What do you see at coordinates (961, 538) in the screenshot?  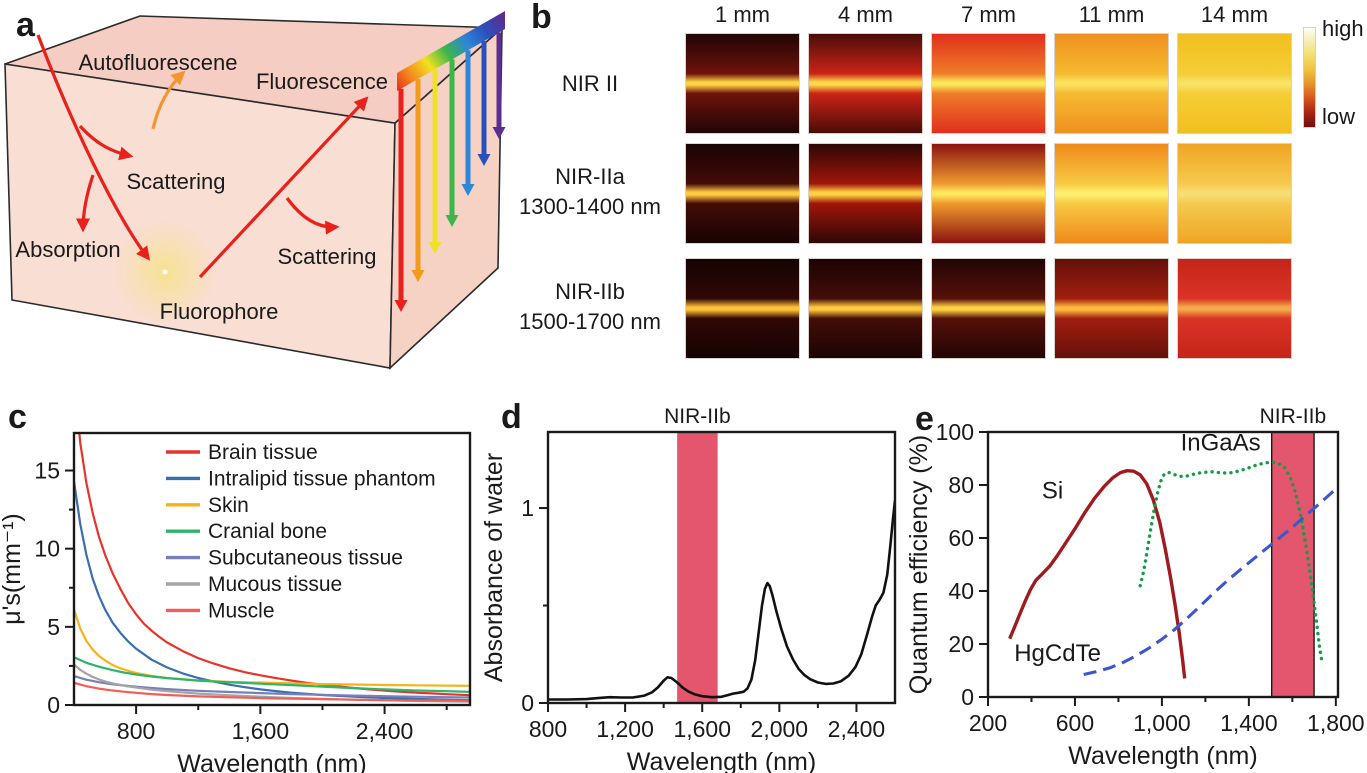 I see `y-tick-label: 60` at bounding box center [961, 538].